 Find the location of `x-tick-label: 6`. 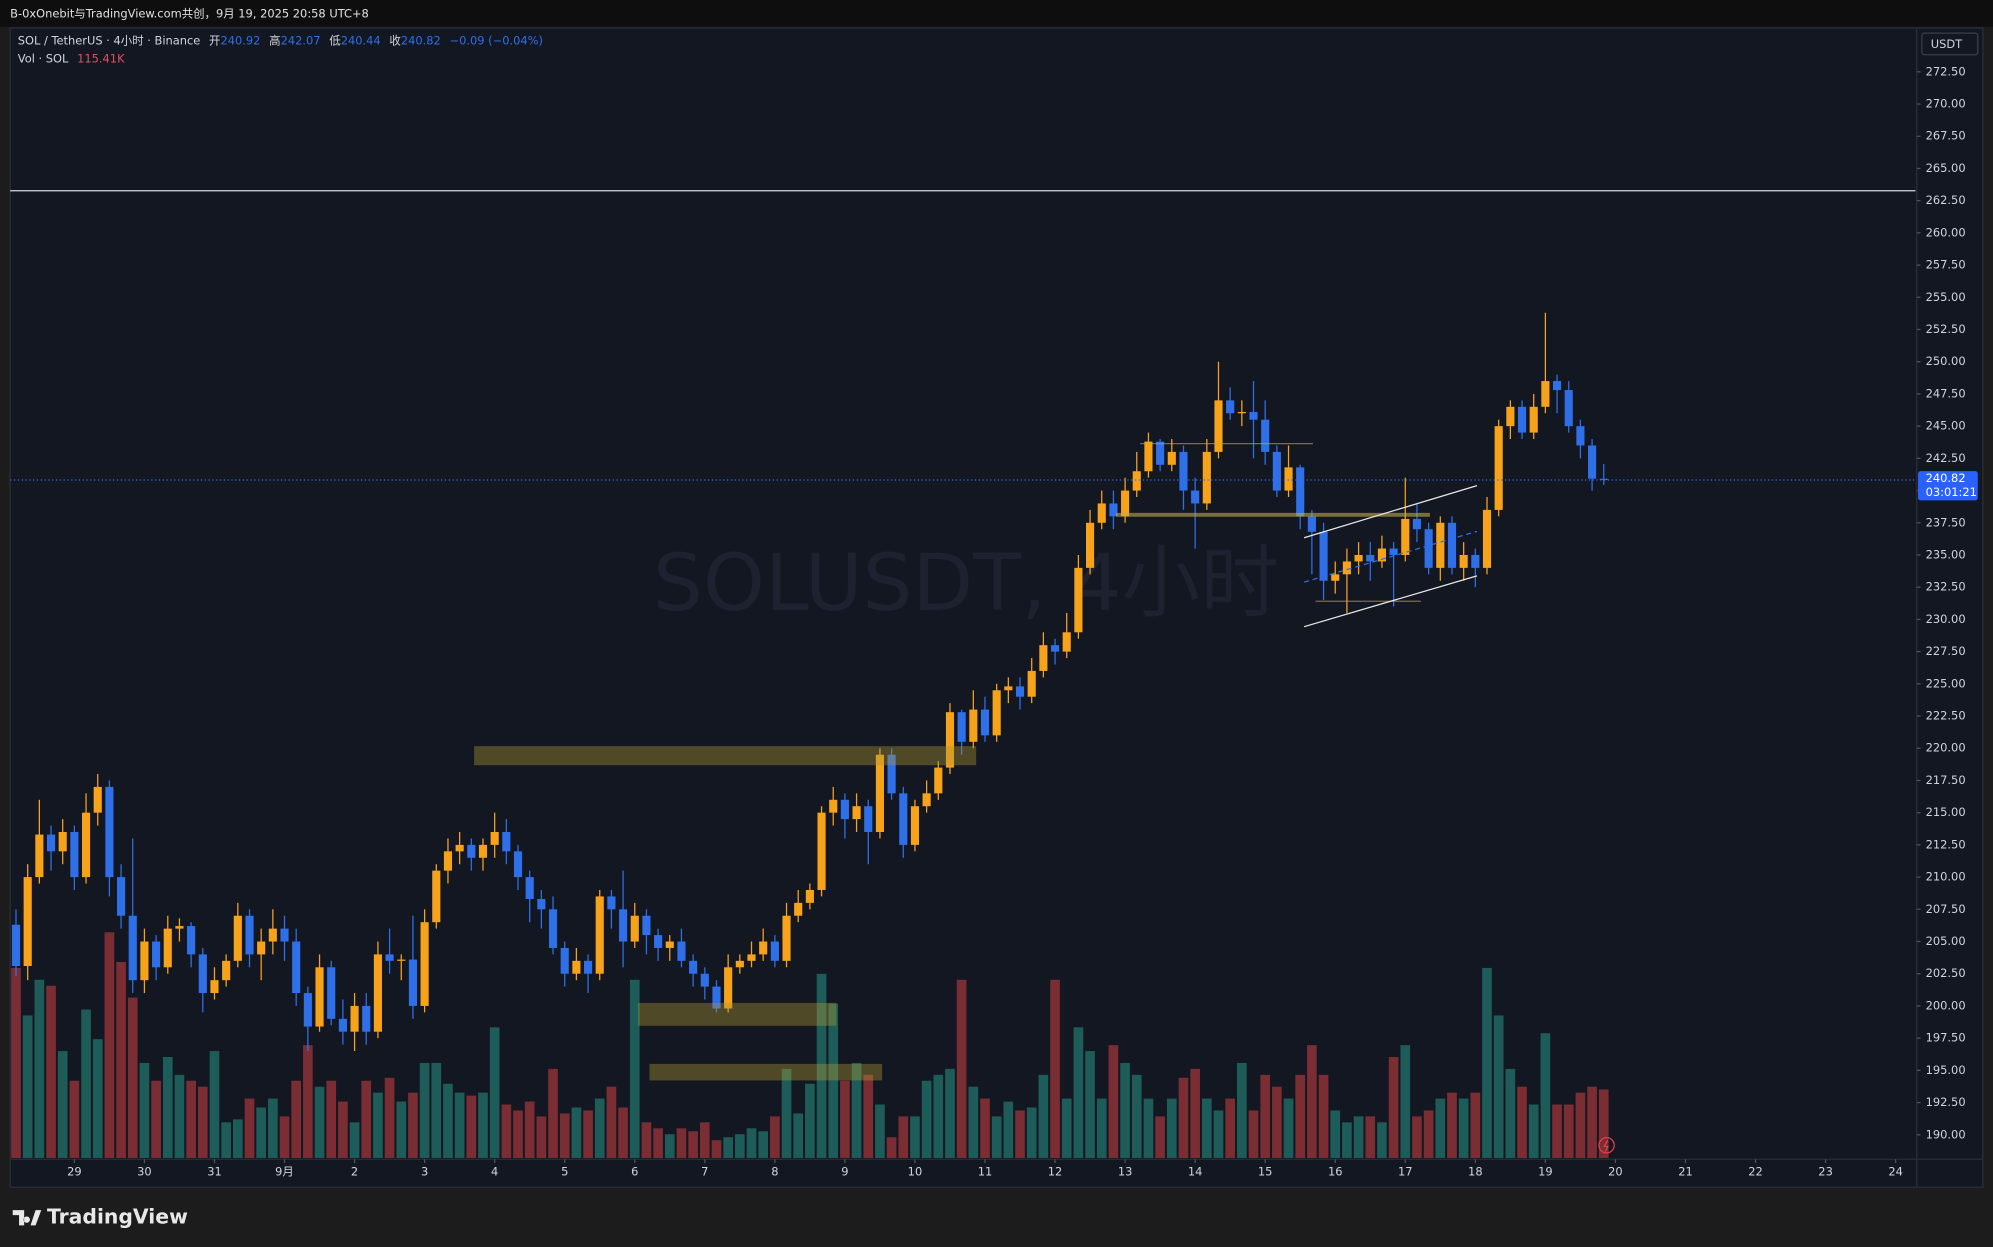

x-tick-label: 6 is located at coordinates (634, 1171).